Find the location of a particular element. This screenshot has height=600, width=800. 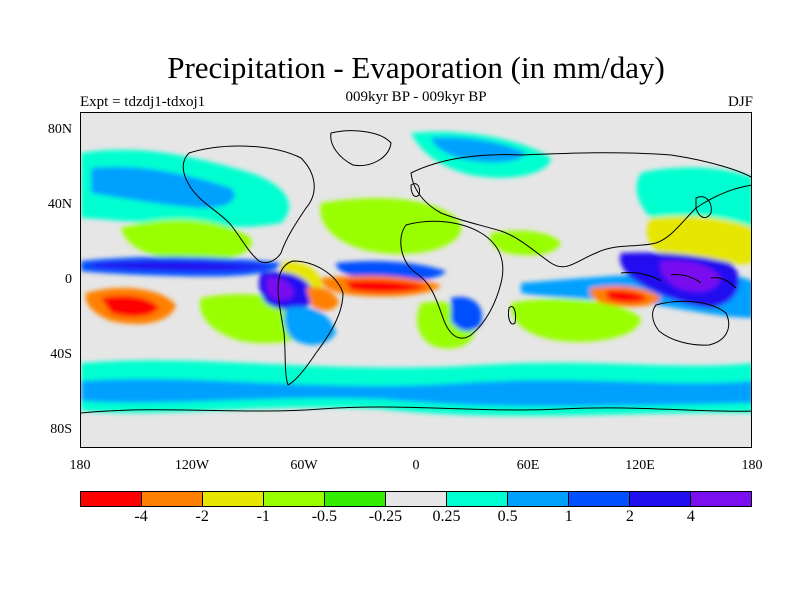

colorbar is located at coordinates (416, 499).